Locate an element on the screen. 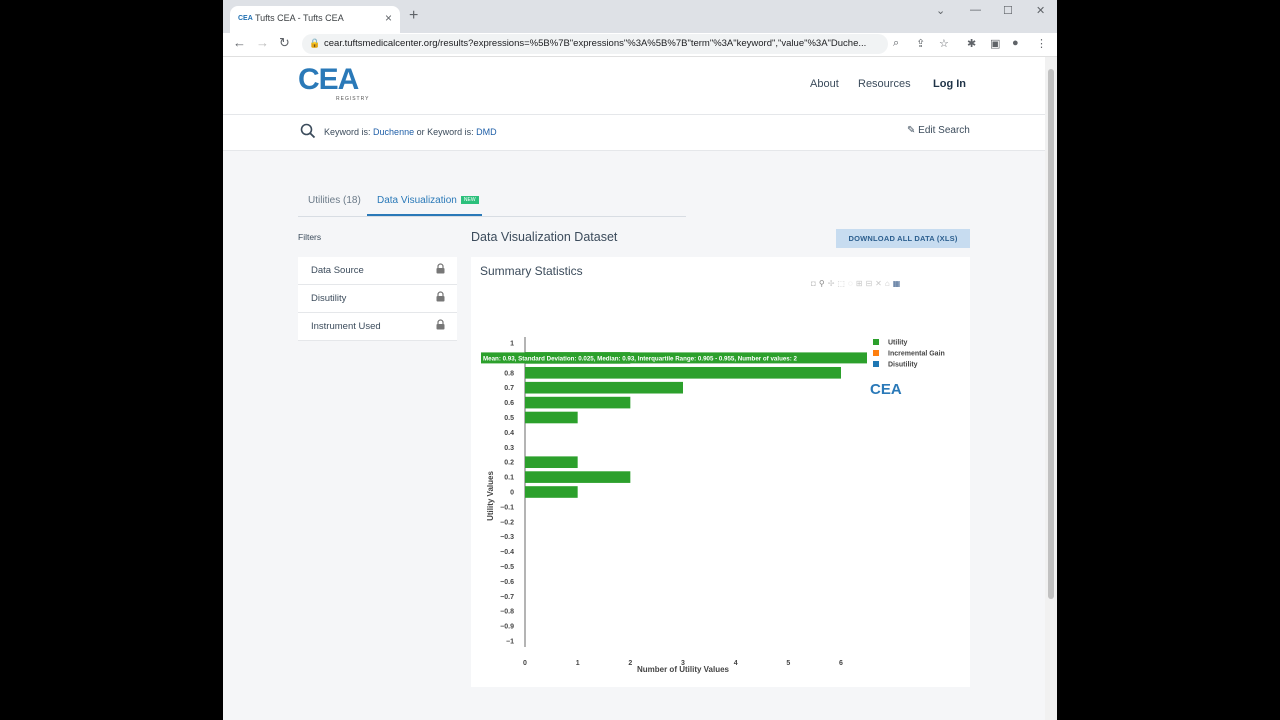 This screenshot has width=1280, height=720. new-badge: NEW is located at coordinates (469, 200).